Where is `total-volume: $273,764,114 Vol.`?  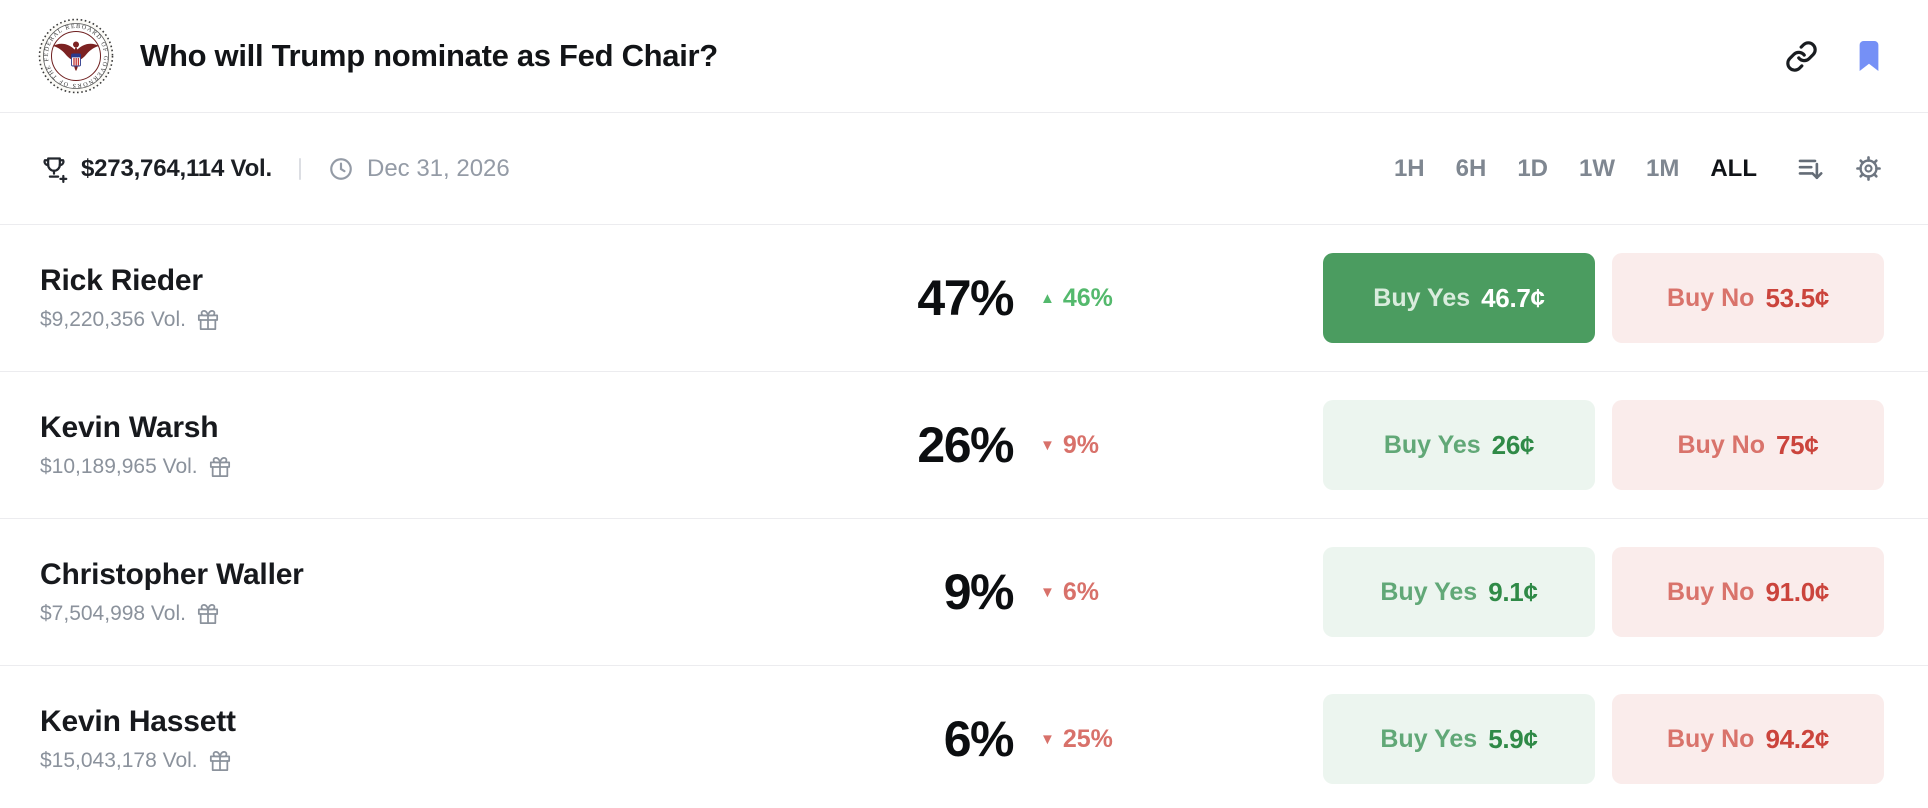
total-volume: $273,764,114 Vol. is located at coordinates (176, 168).